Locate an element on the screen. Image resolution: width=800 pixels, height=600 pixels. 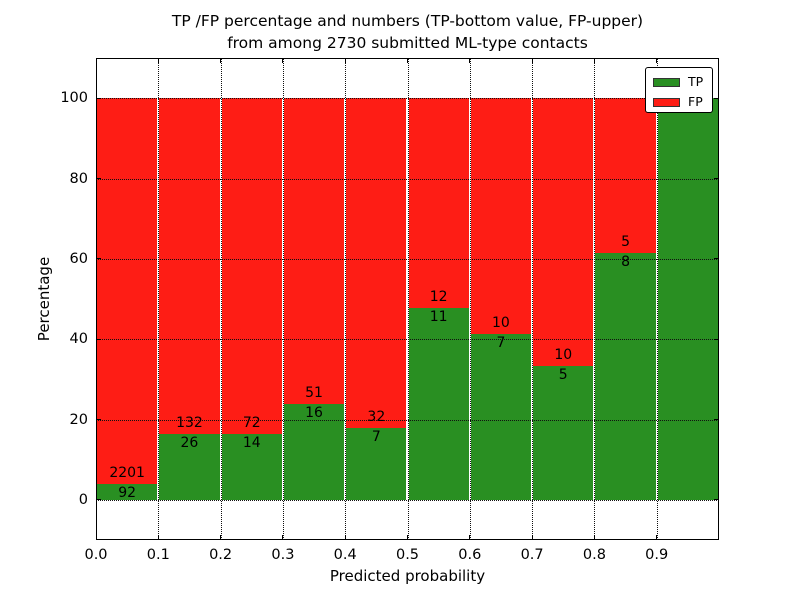
legend-entry-tp: TP is located at coordinates (682, 82).